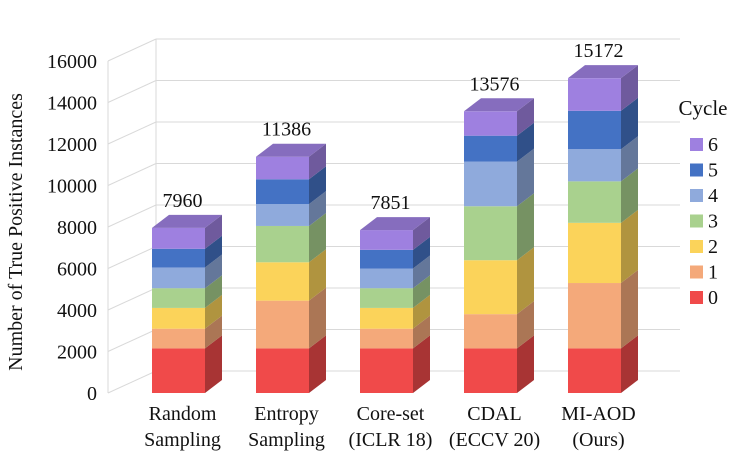  I want to click on category-label: CDAL, so click(494, 414).